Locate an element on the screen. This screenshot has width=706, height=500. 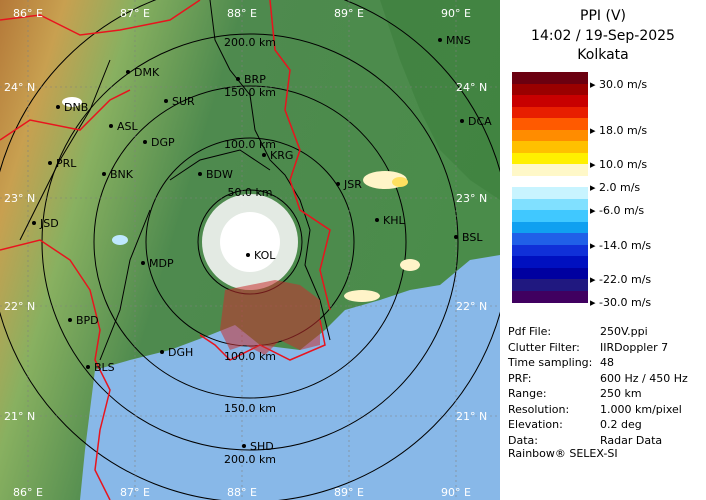
longitude-label: 90° E is located at coordinates (456, 13).